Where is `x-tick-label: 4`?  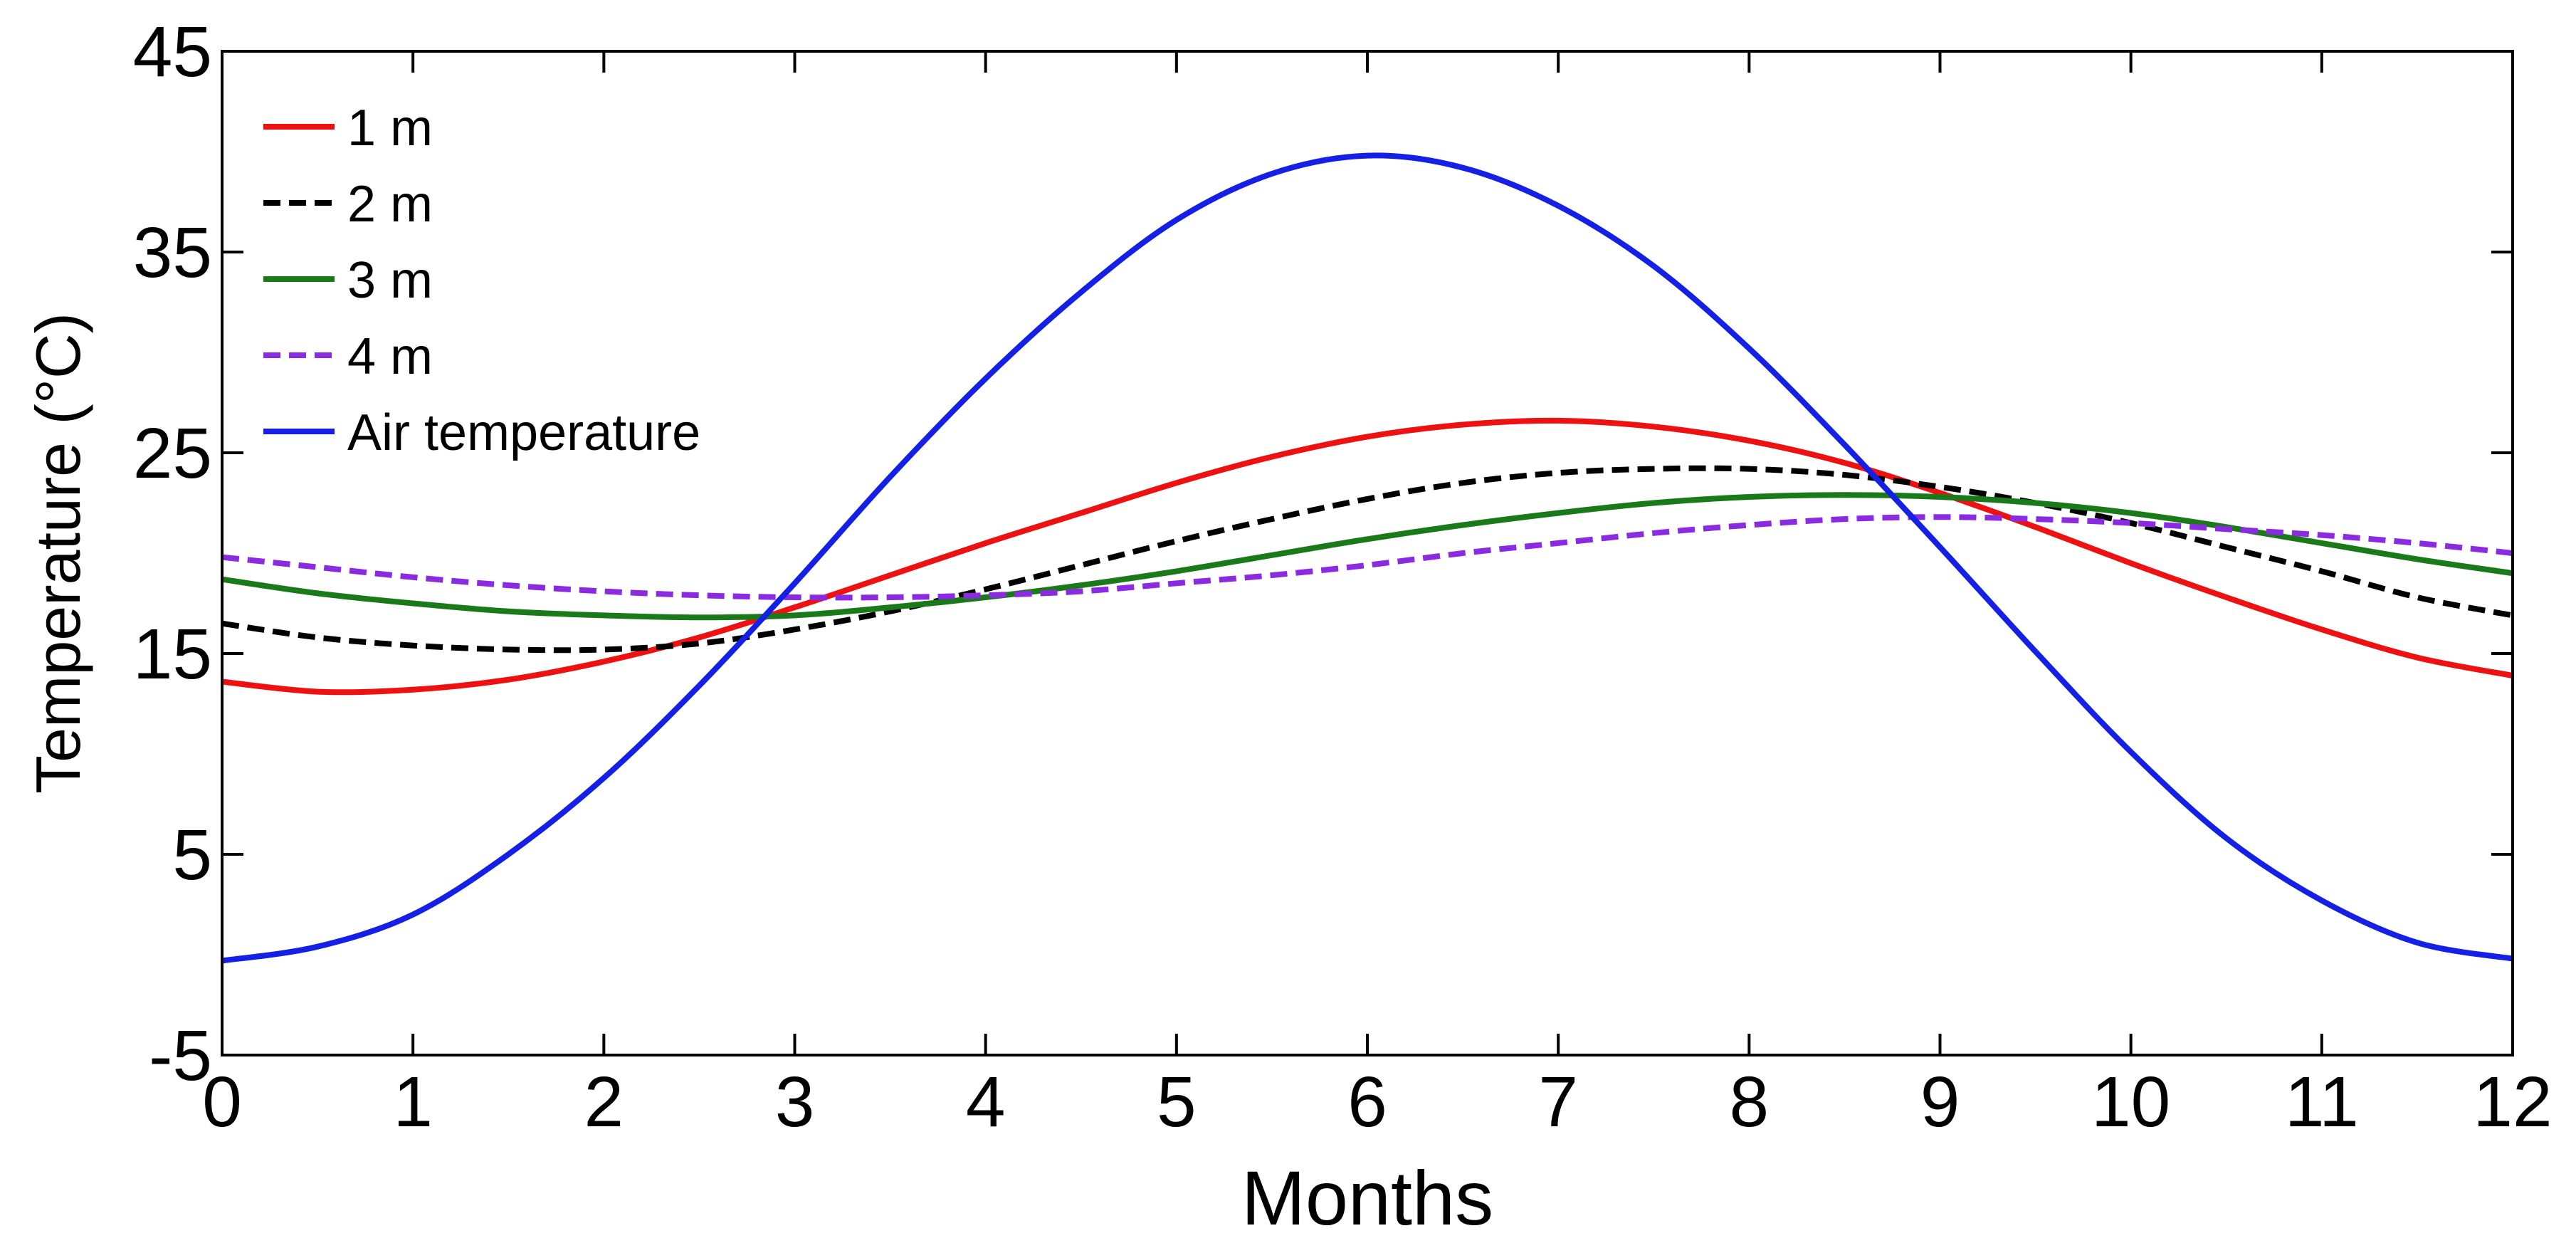
x-tick-label: 4 is located at coordinates (986, 1102).